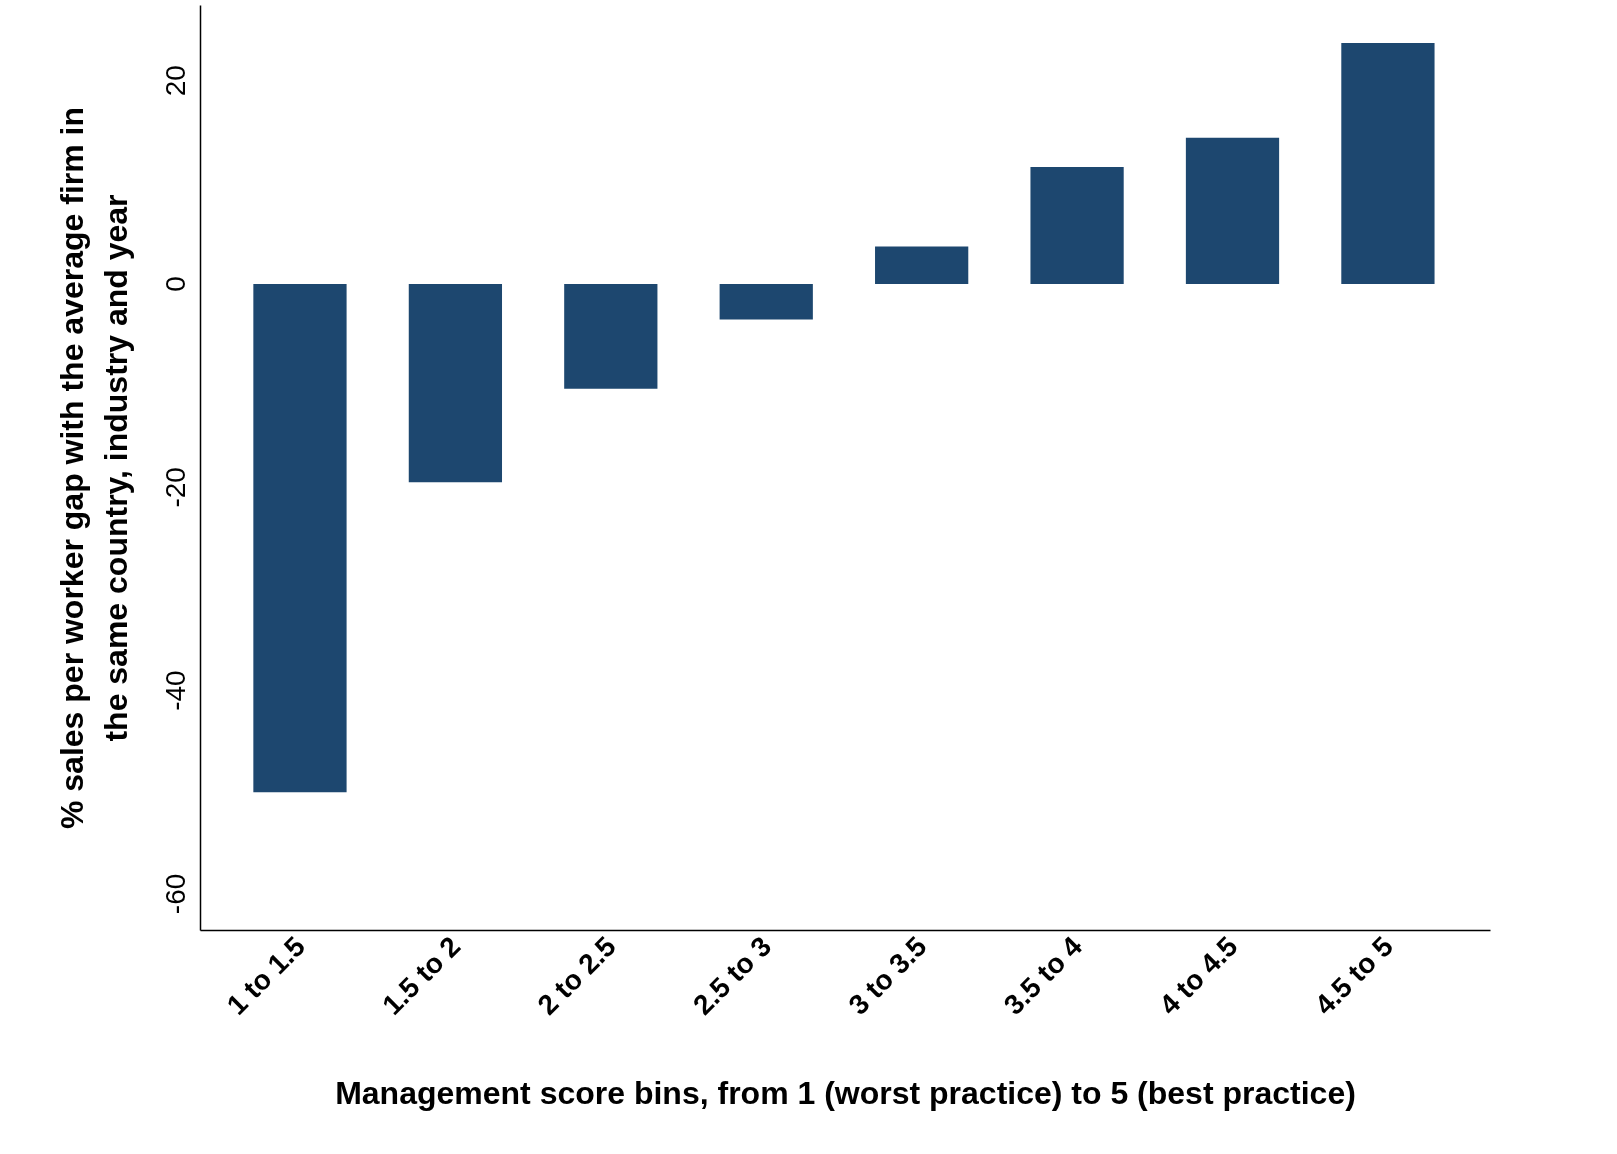 The width and height of the screenshot is (1617, 1154). What do you see at coordinates (887, 975) in the screenshot?
I see `x-tick-label: 3 to 3.5` at bounding box center [887, 975].